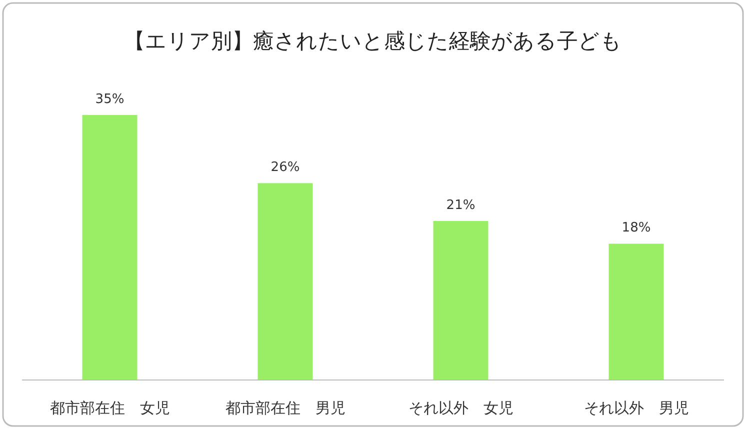  Describe the element at coordinates (109, 99) in the screenshot. I see `data-label: 35%` at that location.